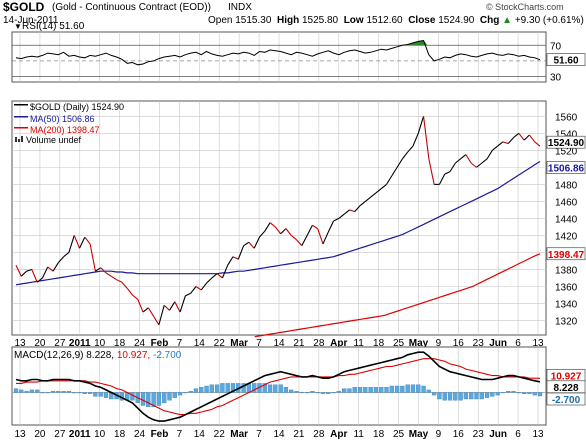  What do you see at coordinates (40, 434) in the screenshot?
I see `macd-x-label: 20` at bounding box center [40, 434].